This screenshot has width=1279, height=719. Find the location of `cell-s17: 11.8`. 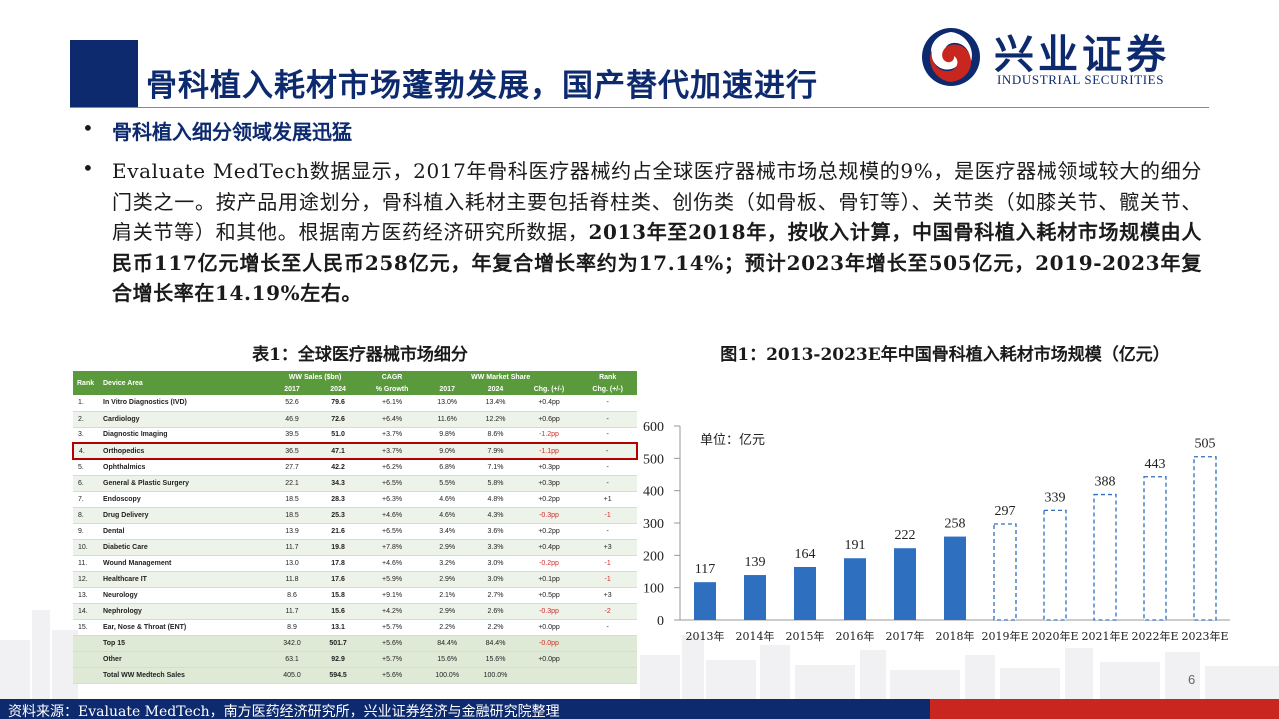

cell-s17: 11.8 is located at coordinates (292, 579).